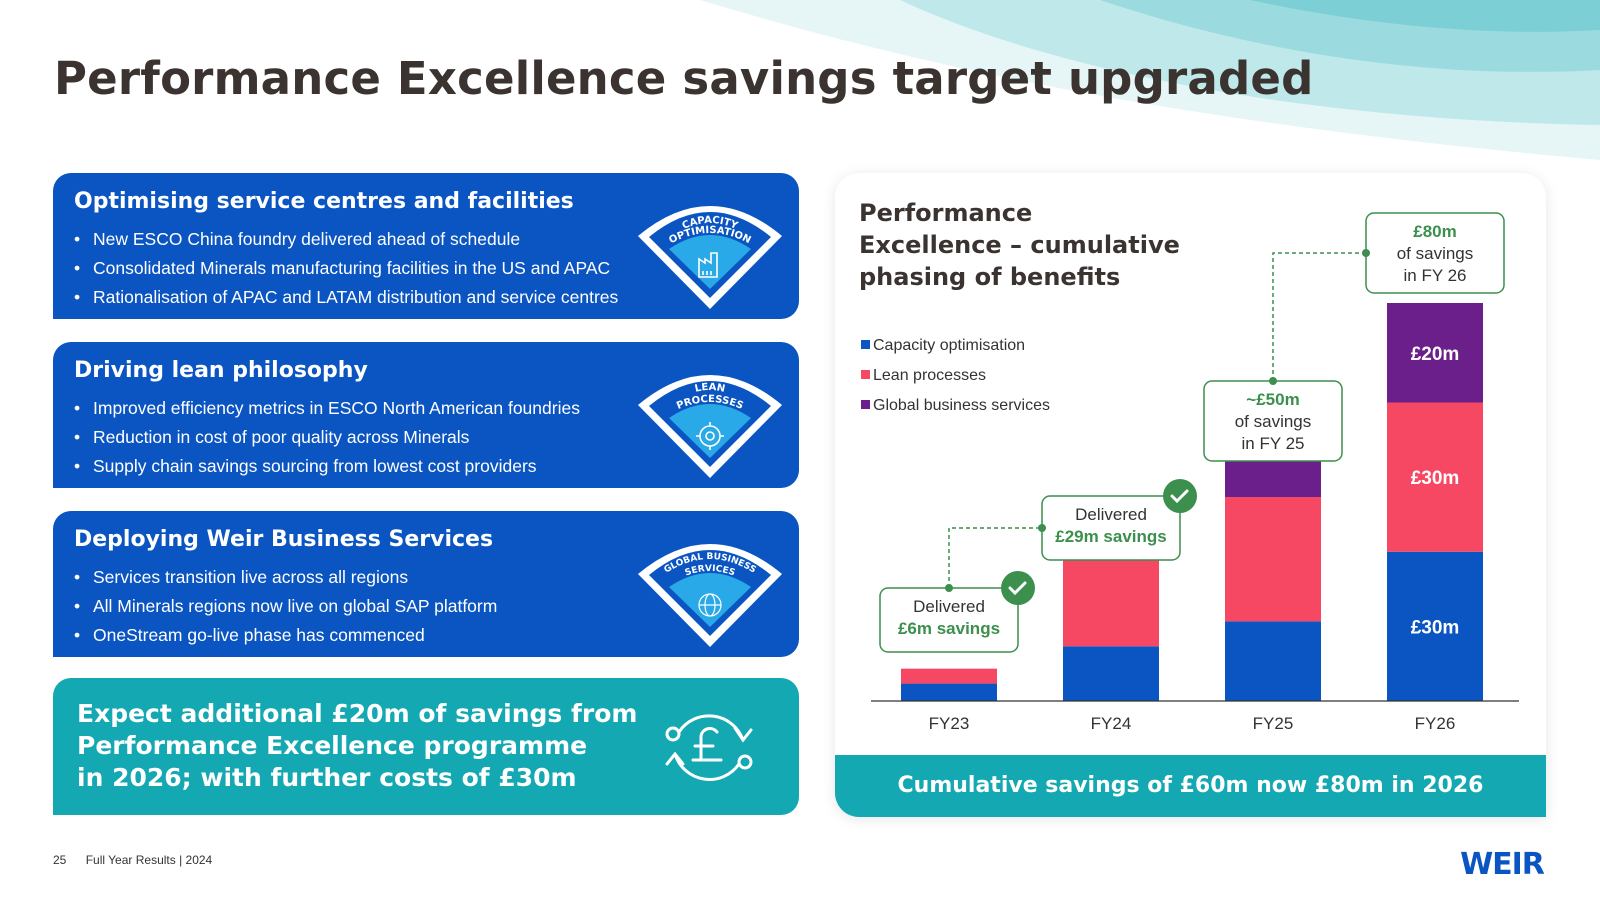 The image size is (1600, 900). I want to click on badge-line2: SERVICES, so click(710, 571).